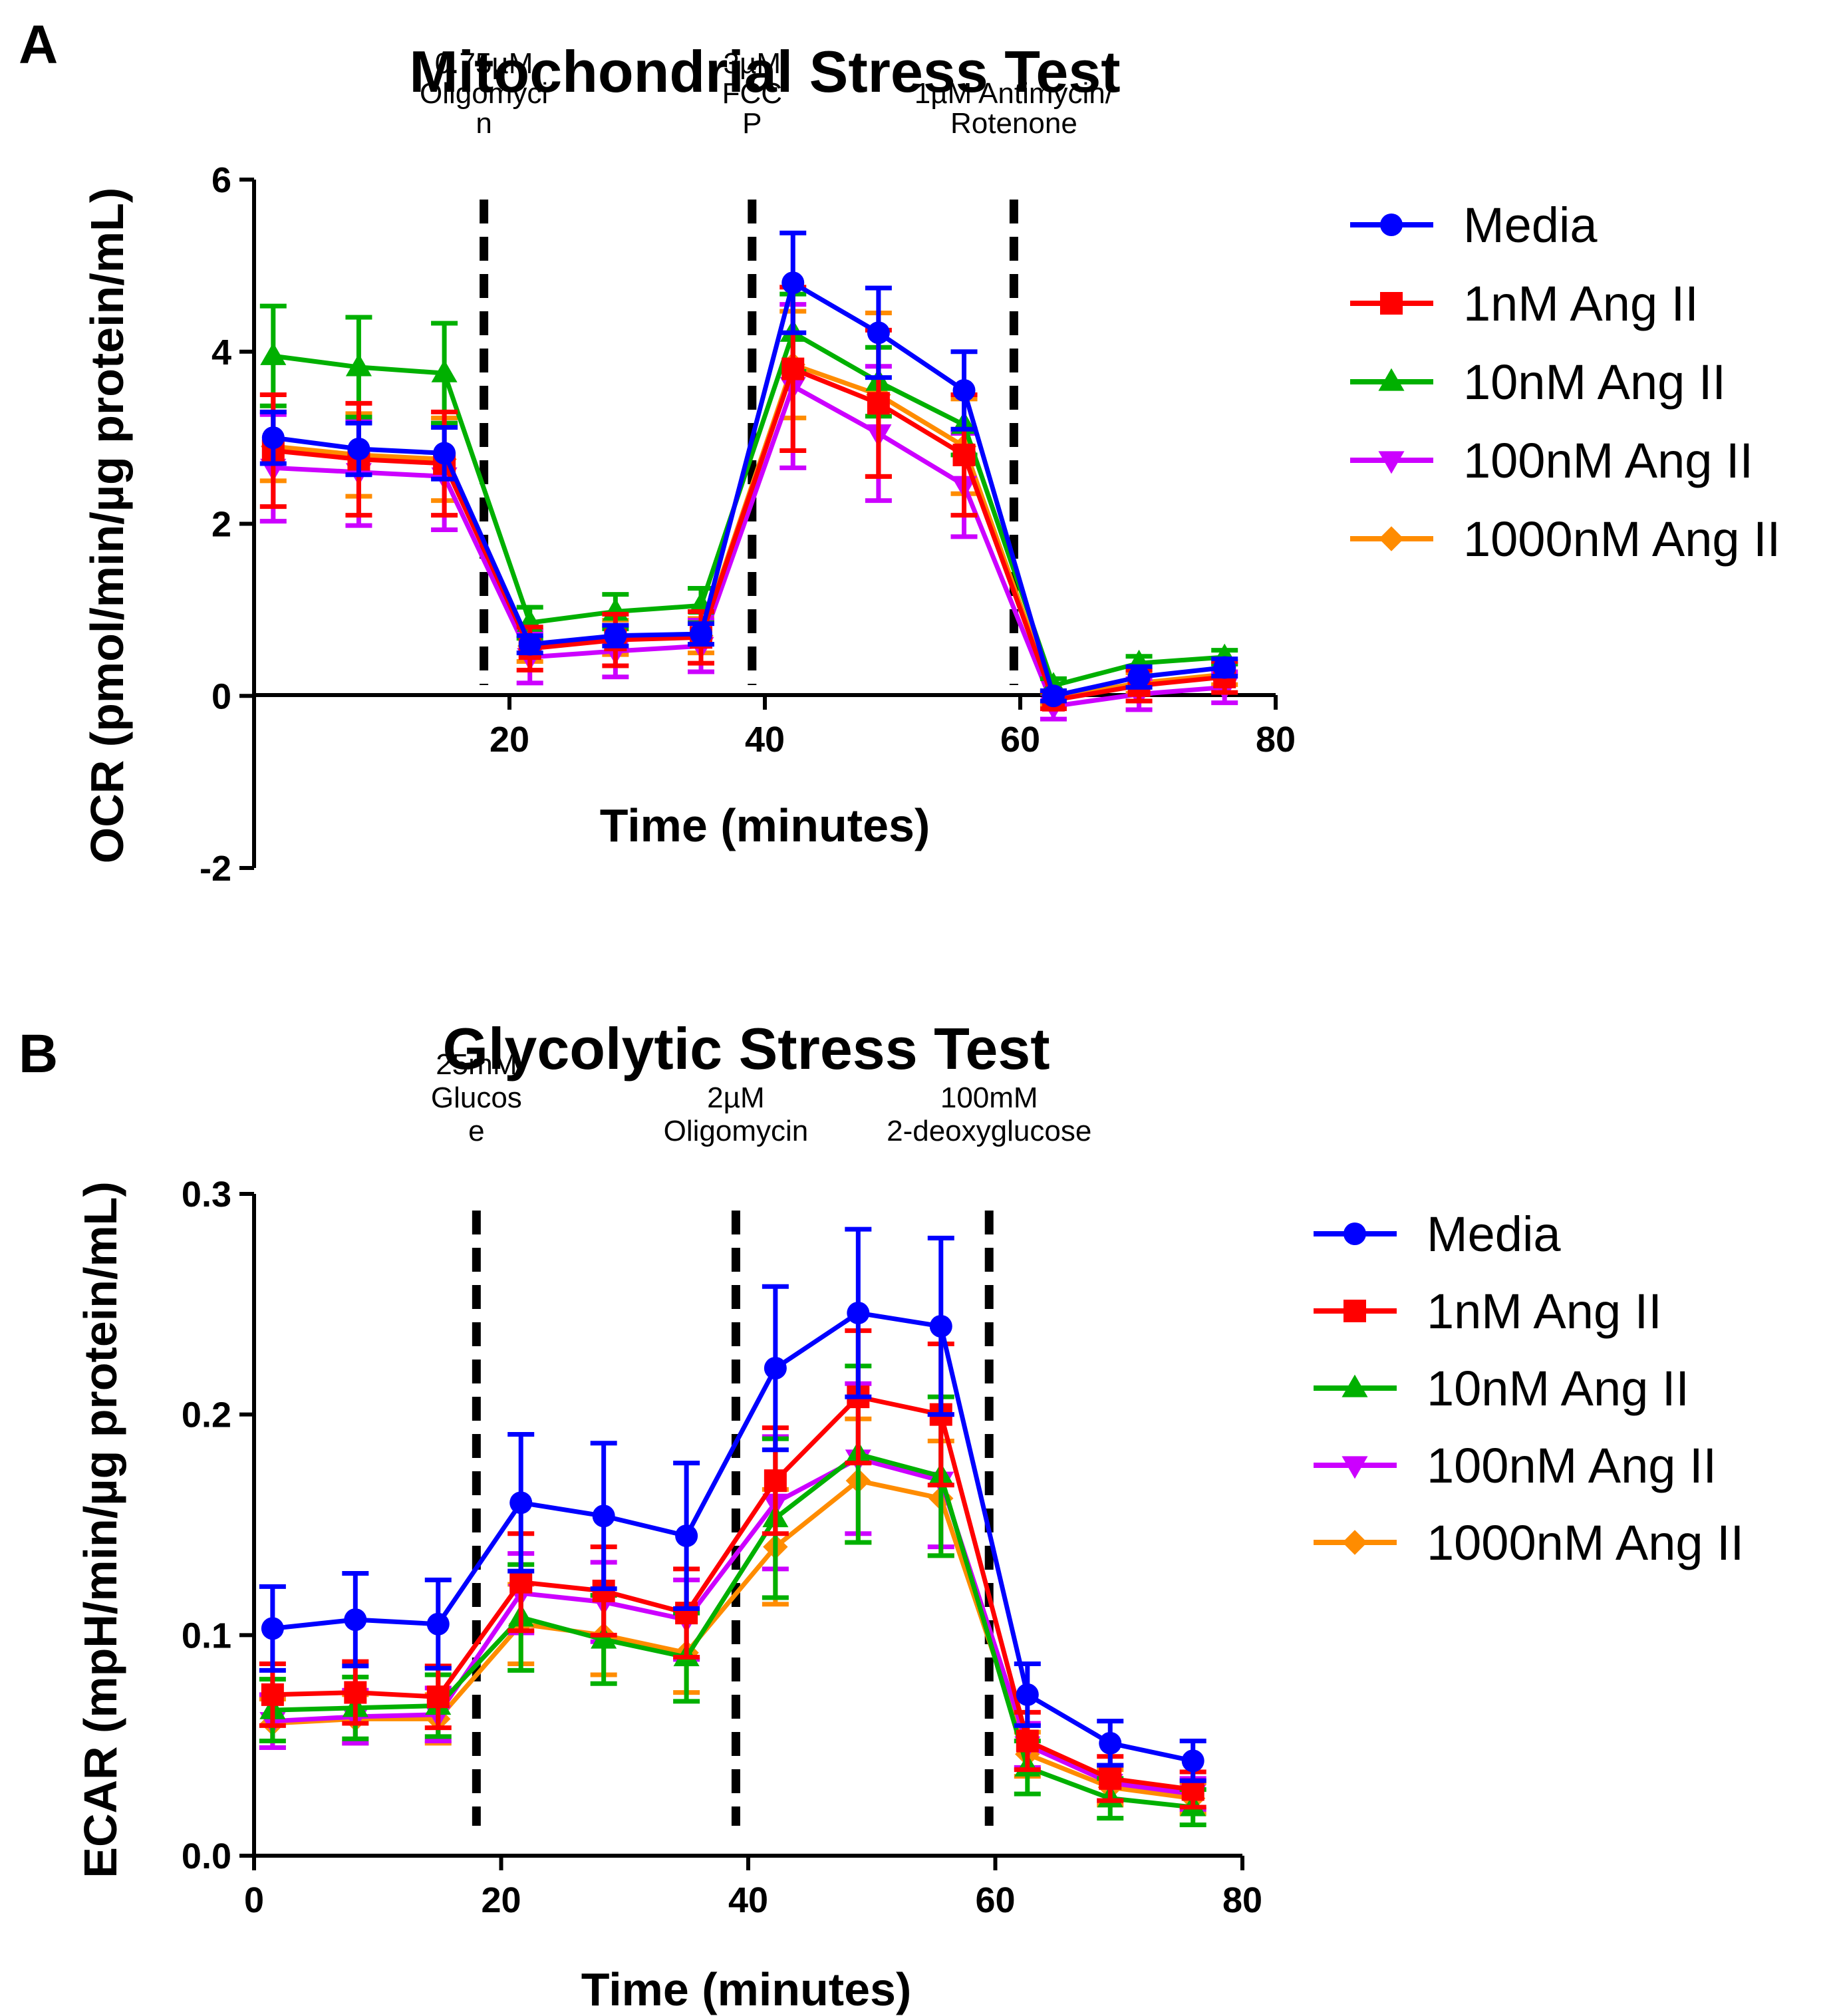 Image resolution: width=1833 pixels, height=2016 pixels. I want to click on x-tick-label: 0, so click(254, 1900).